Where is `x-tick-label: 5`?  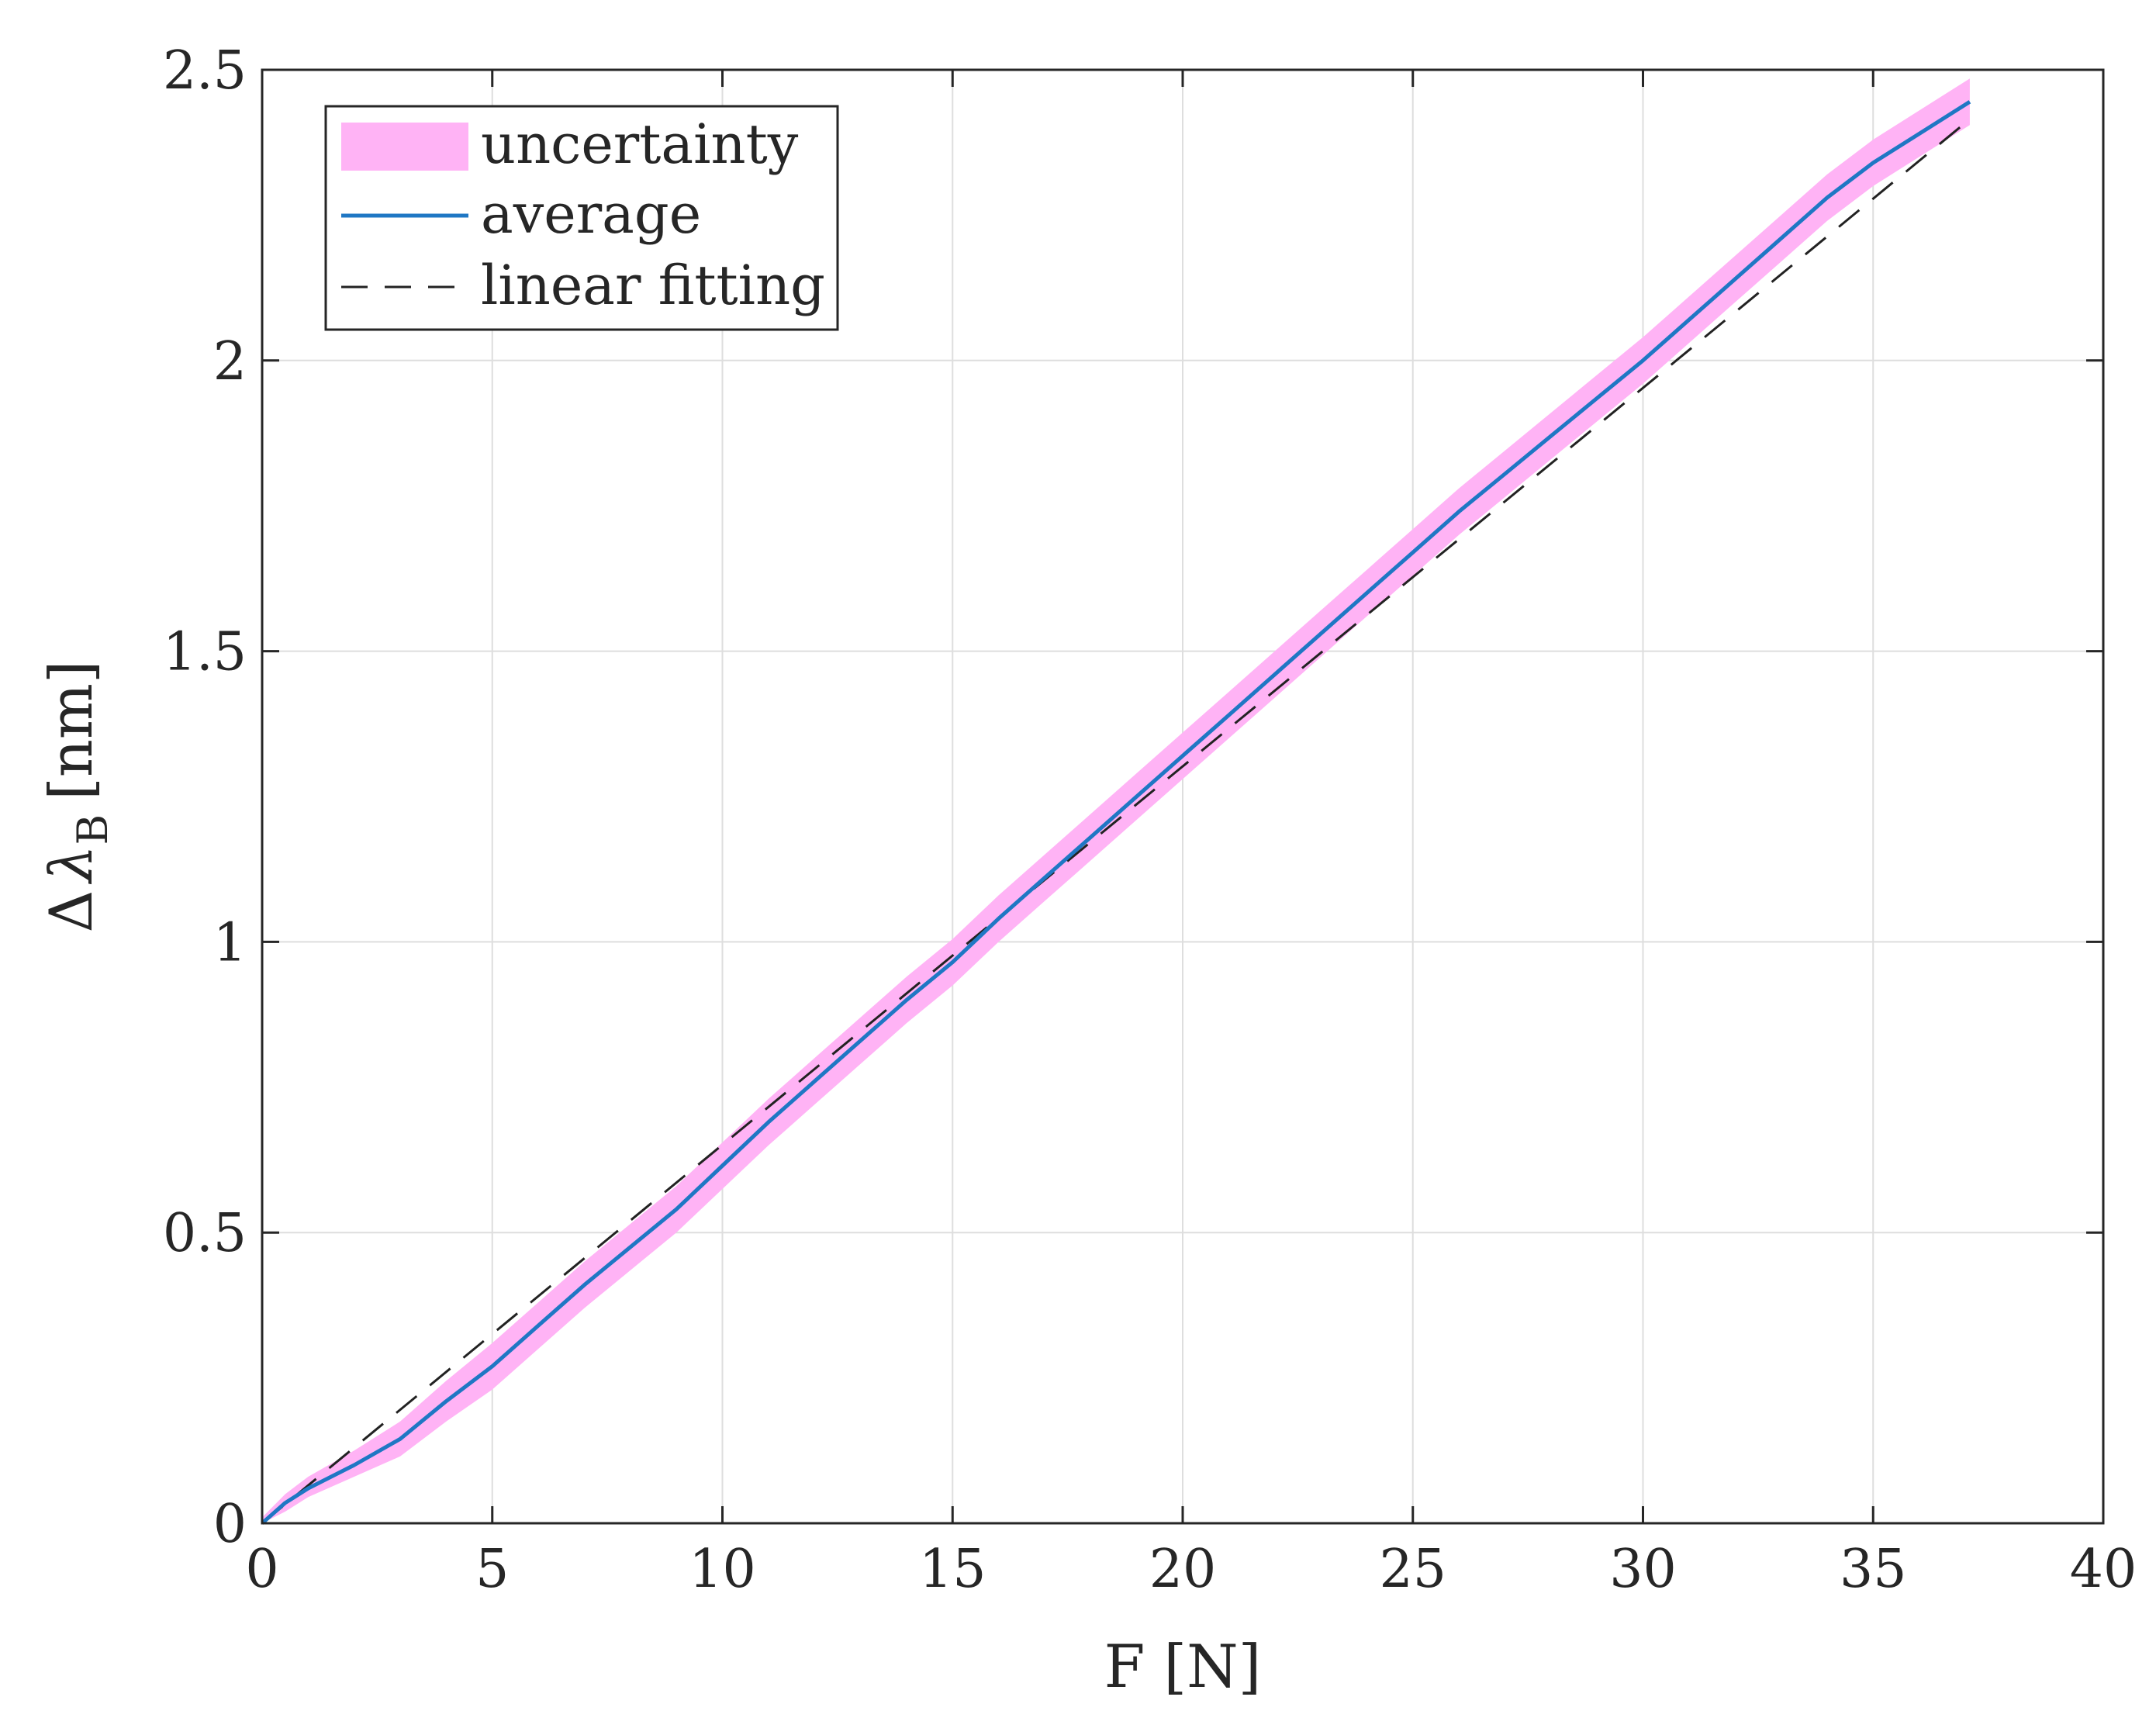
x-tick-label: 5 is located at coordinates (492, 1569).